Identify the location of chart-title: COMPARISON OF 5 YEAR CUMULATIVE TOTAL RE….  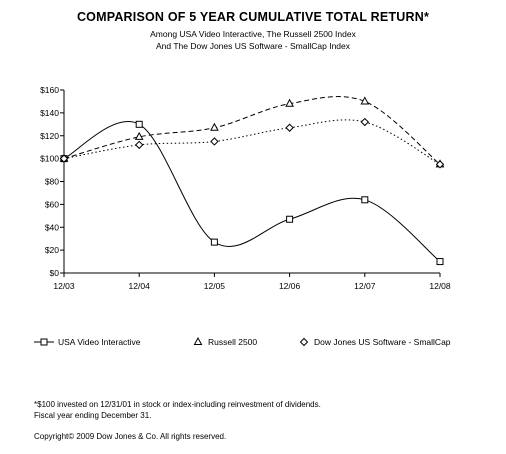
(253, 17).